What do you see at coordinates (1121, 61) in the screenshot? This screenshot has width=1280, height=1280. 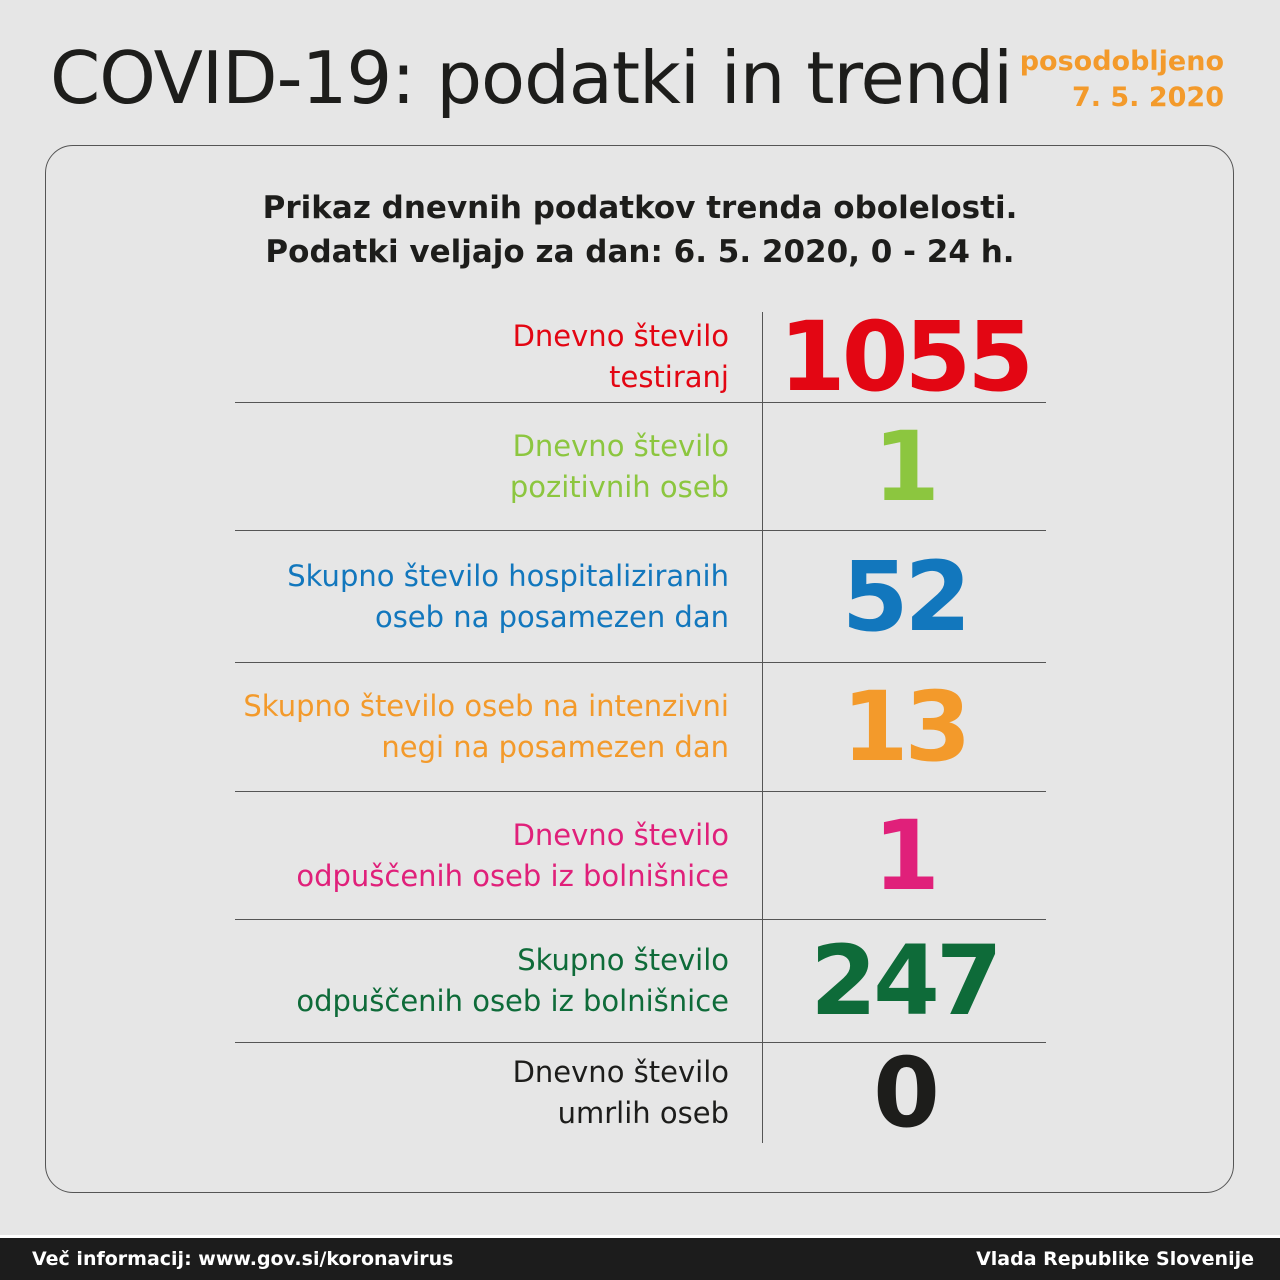 I see `updated-label: posodobljeno` at bounding box center [1121, 61].